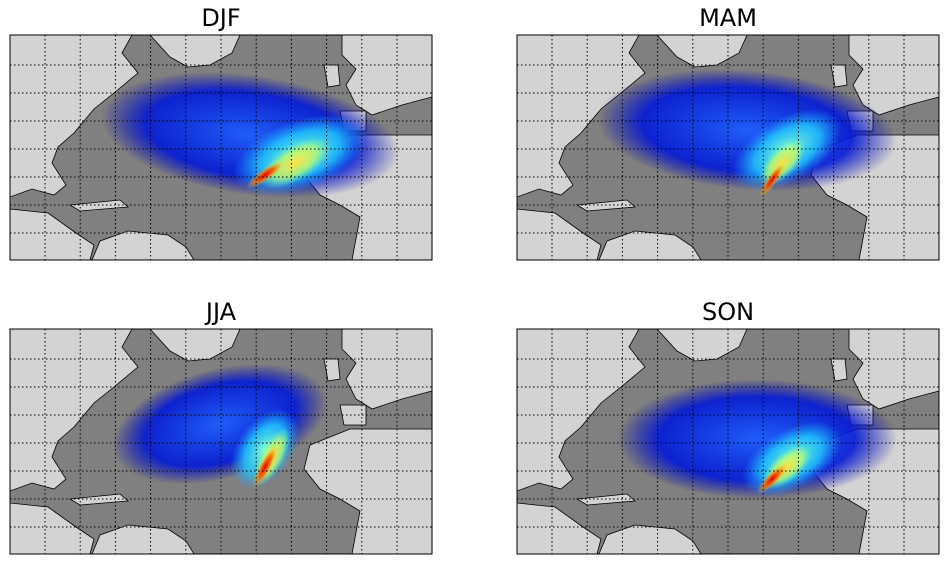  I want to click on panel-title: SON, so click(728, 312).